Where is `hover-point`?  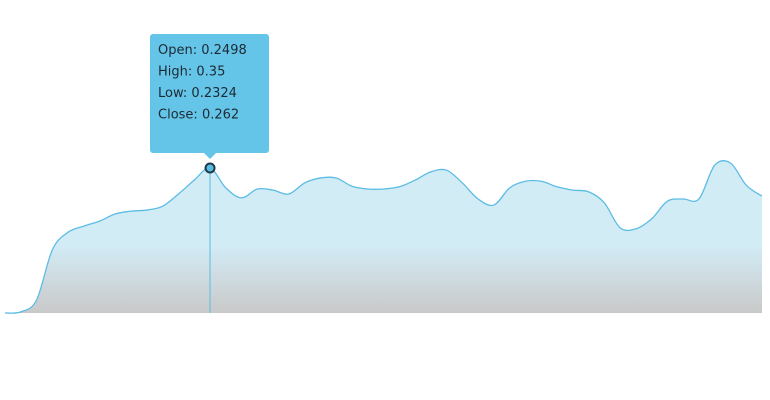 hover-point is located at coordinates (210, 168).